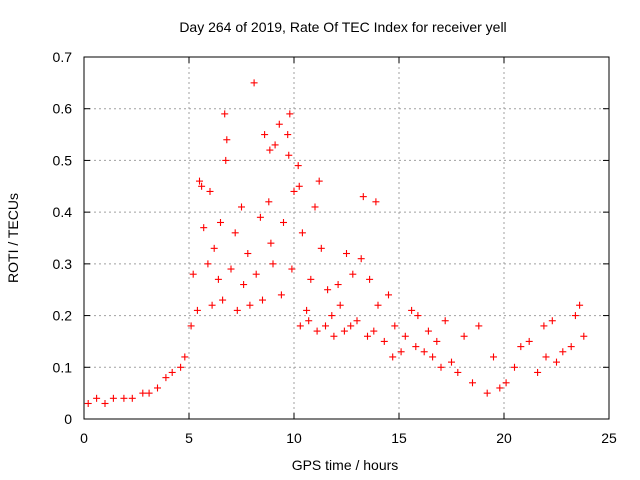 Image resolution: width=640 pixels, height=480 pixels. What do you see at coordinates (84, 438) in the screenshot?
I see `x-tick-label: 0` at bounding box center [84, 438].